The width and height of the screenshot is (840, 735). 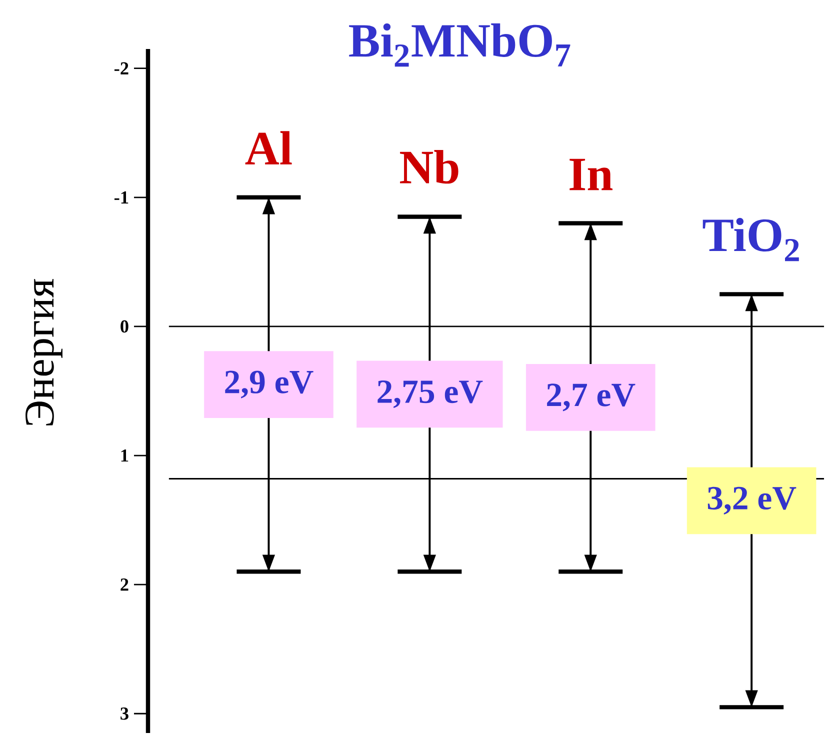 What do you see at coordinates (459, 45) in the screenshot?
I see `chart-title: Bi$_{2}$MNbO$_{7}$` at bounding box center [459, 45].